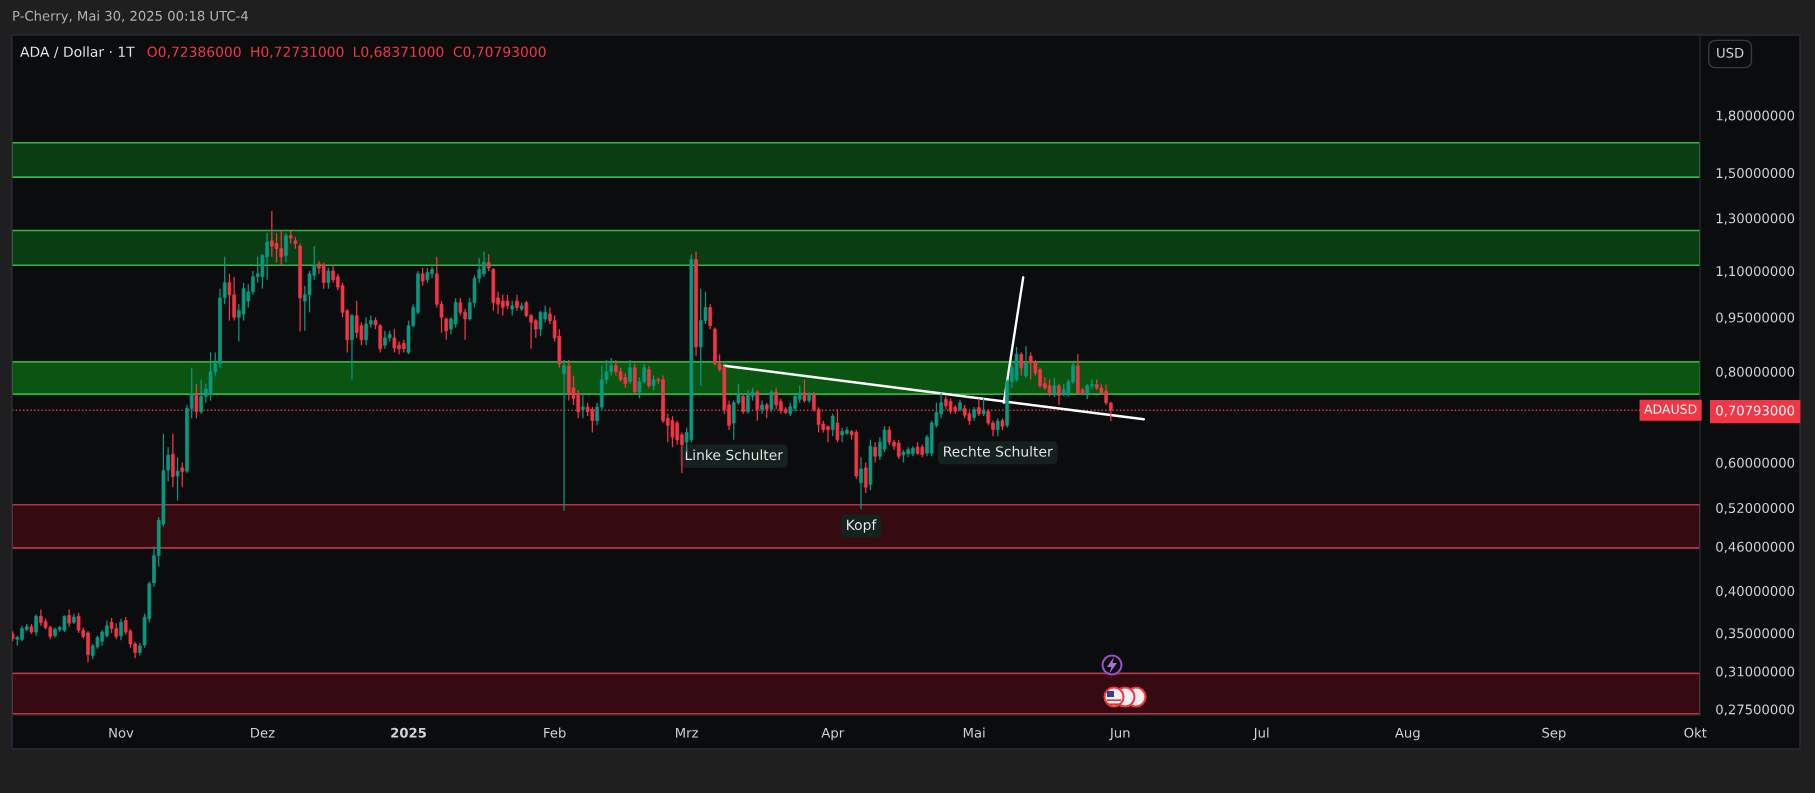 The width and height of the screenshot is (1815, 793). I want to click on annotation: Kopf, so click(862, 526).